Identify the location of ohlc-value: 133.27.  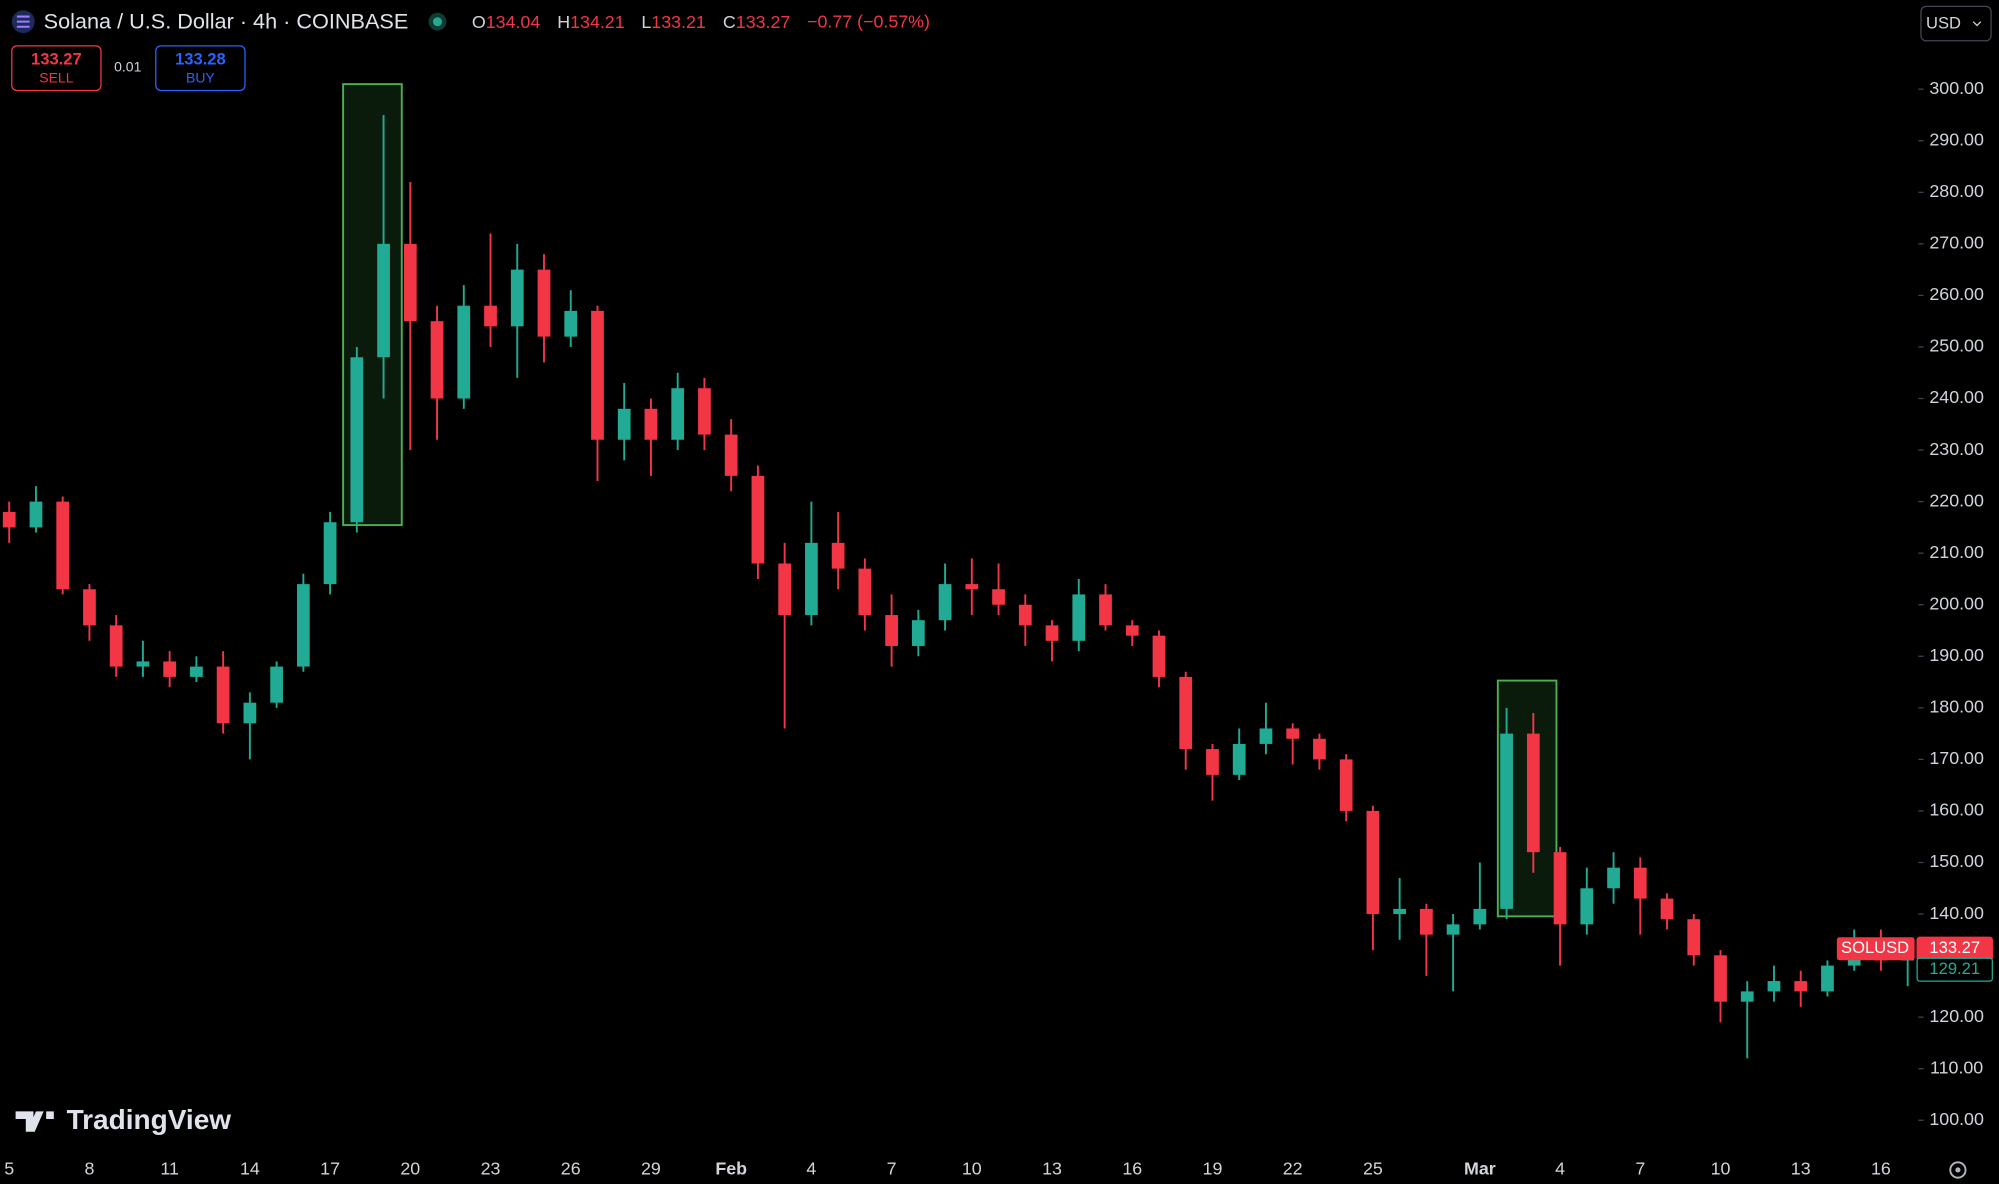
(763, 22).